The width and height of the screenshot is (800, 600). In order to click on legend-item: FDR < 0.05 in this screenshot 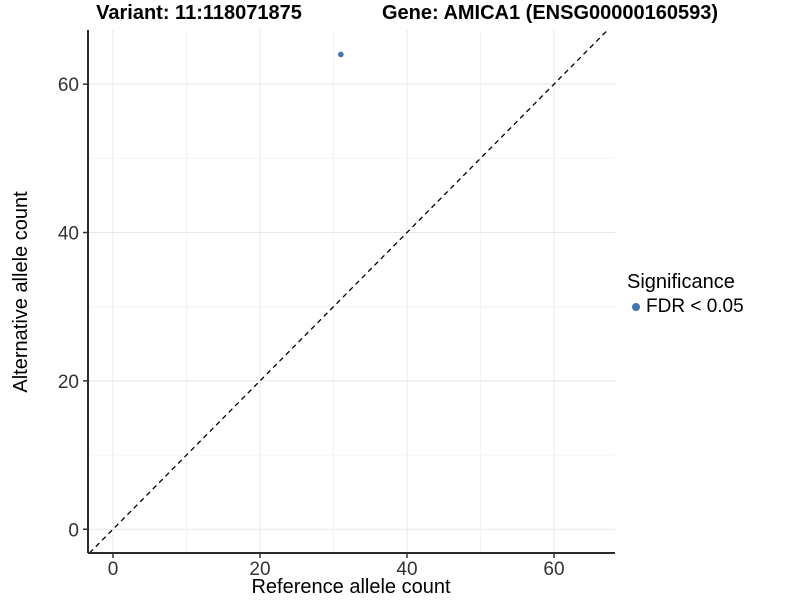, I will do `click(685, 307)`.